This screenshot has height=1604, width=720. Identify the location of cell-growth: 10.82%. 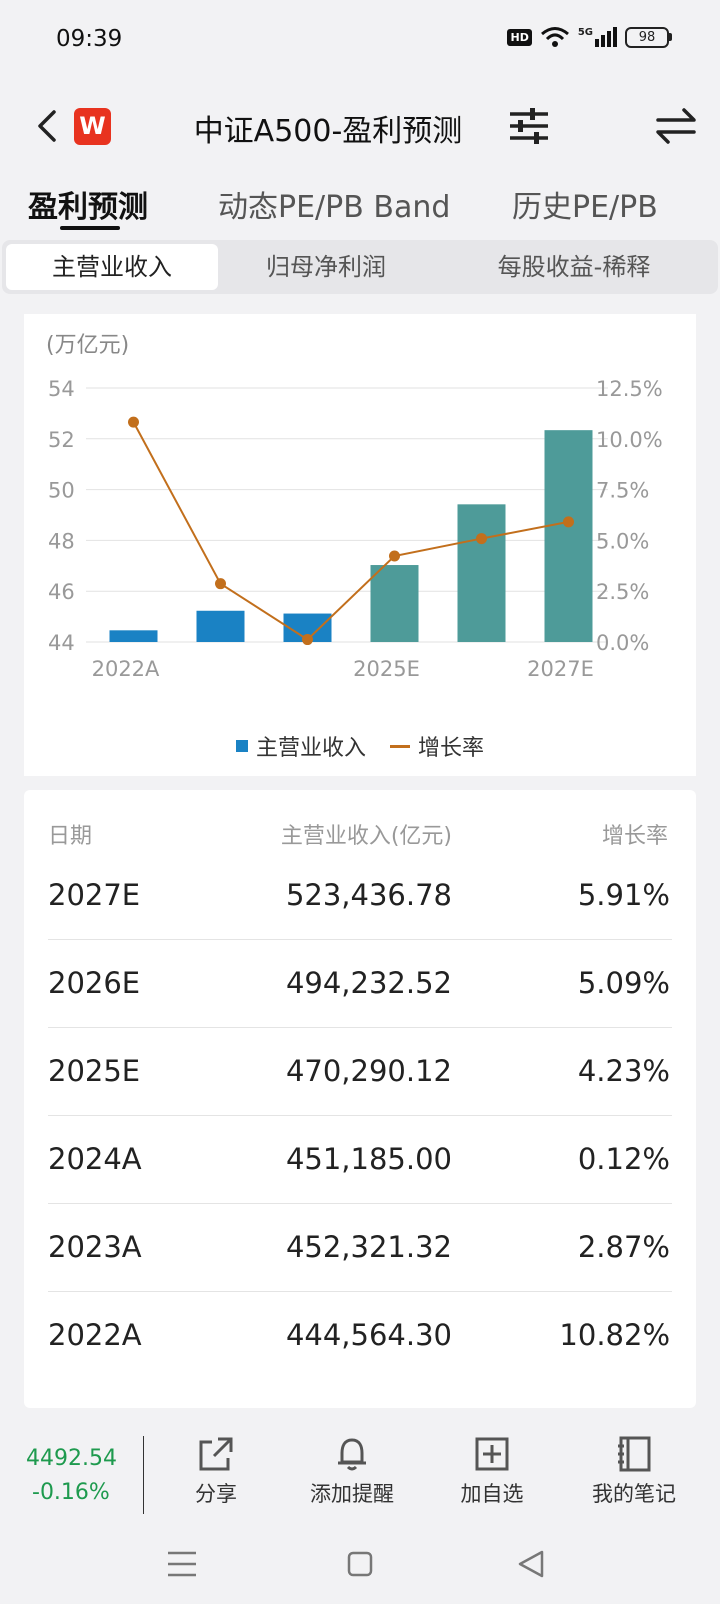
(614, 1335).